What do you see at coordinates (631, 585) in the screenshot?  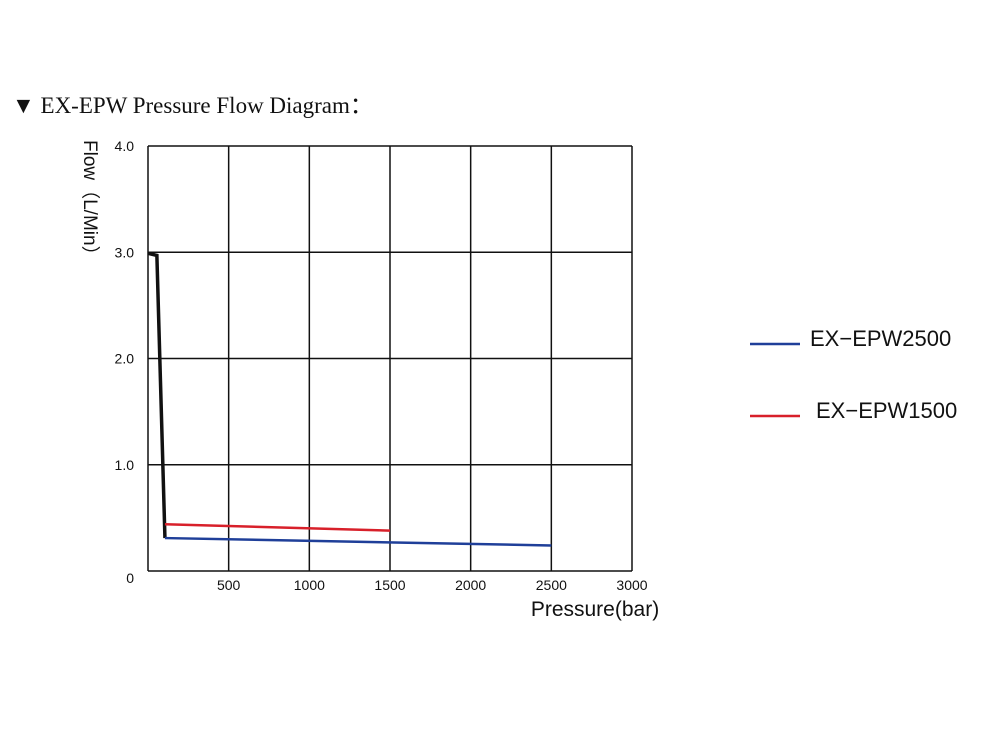 I see `x-tick-label: 3000` at bounding box center [631, 585].